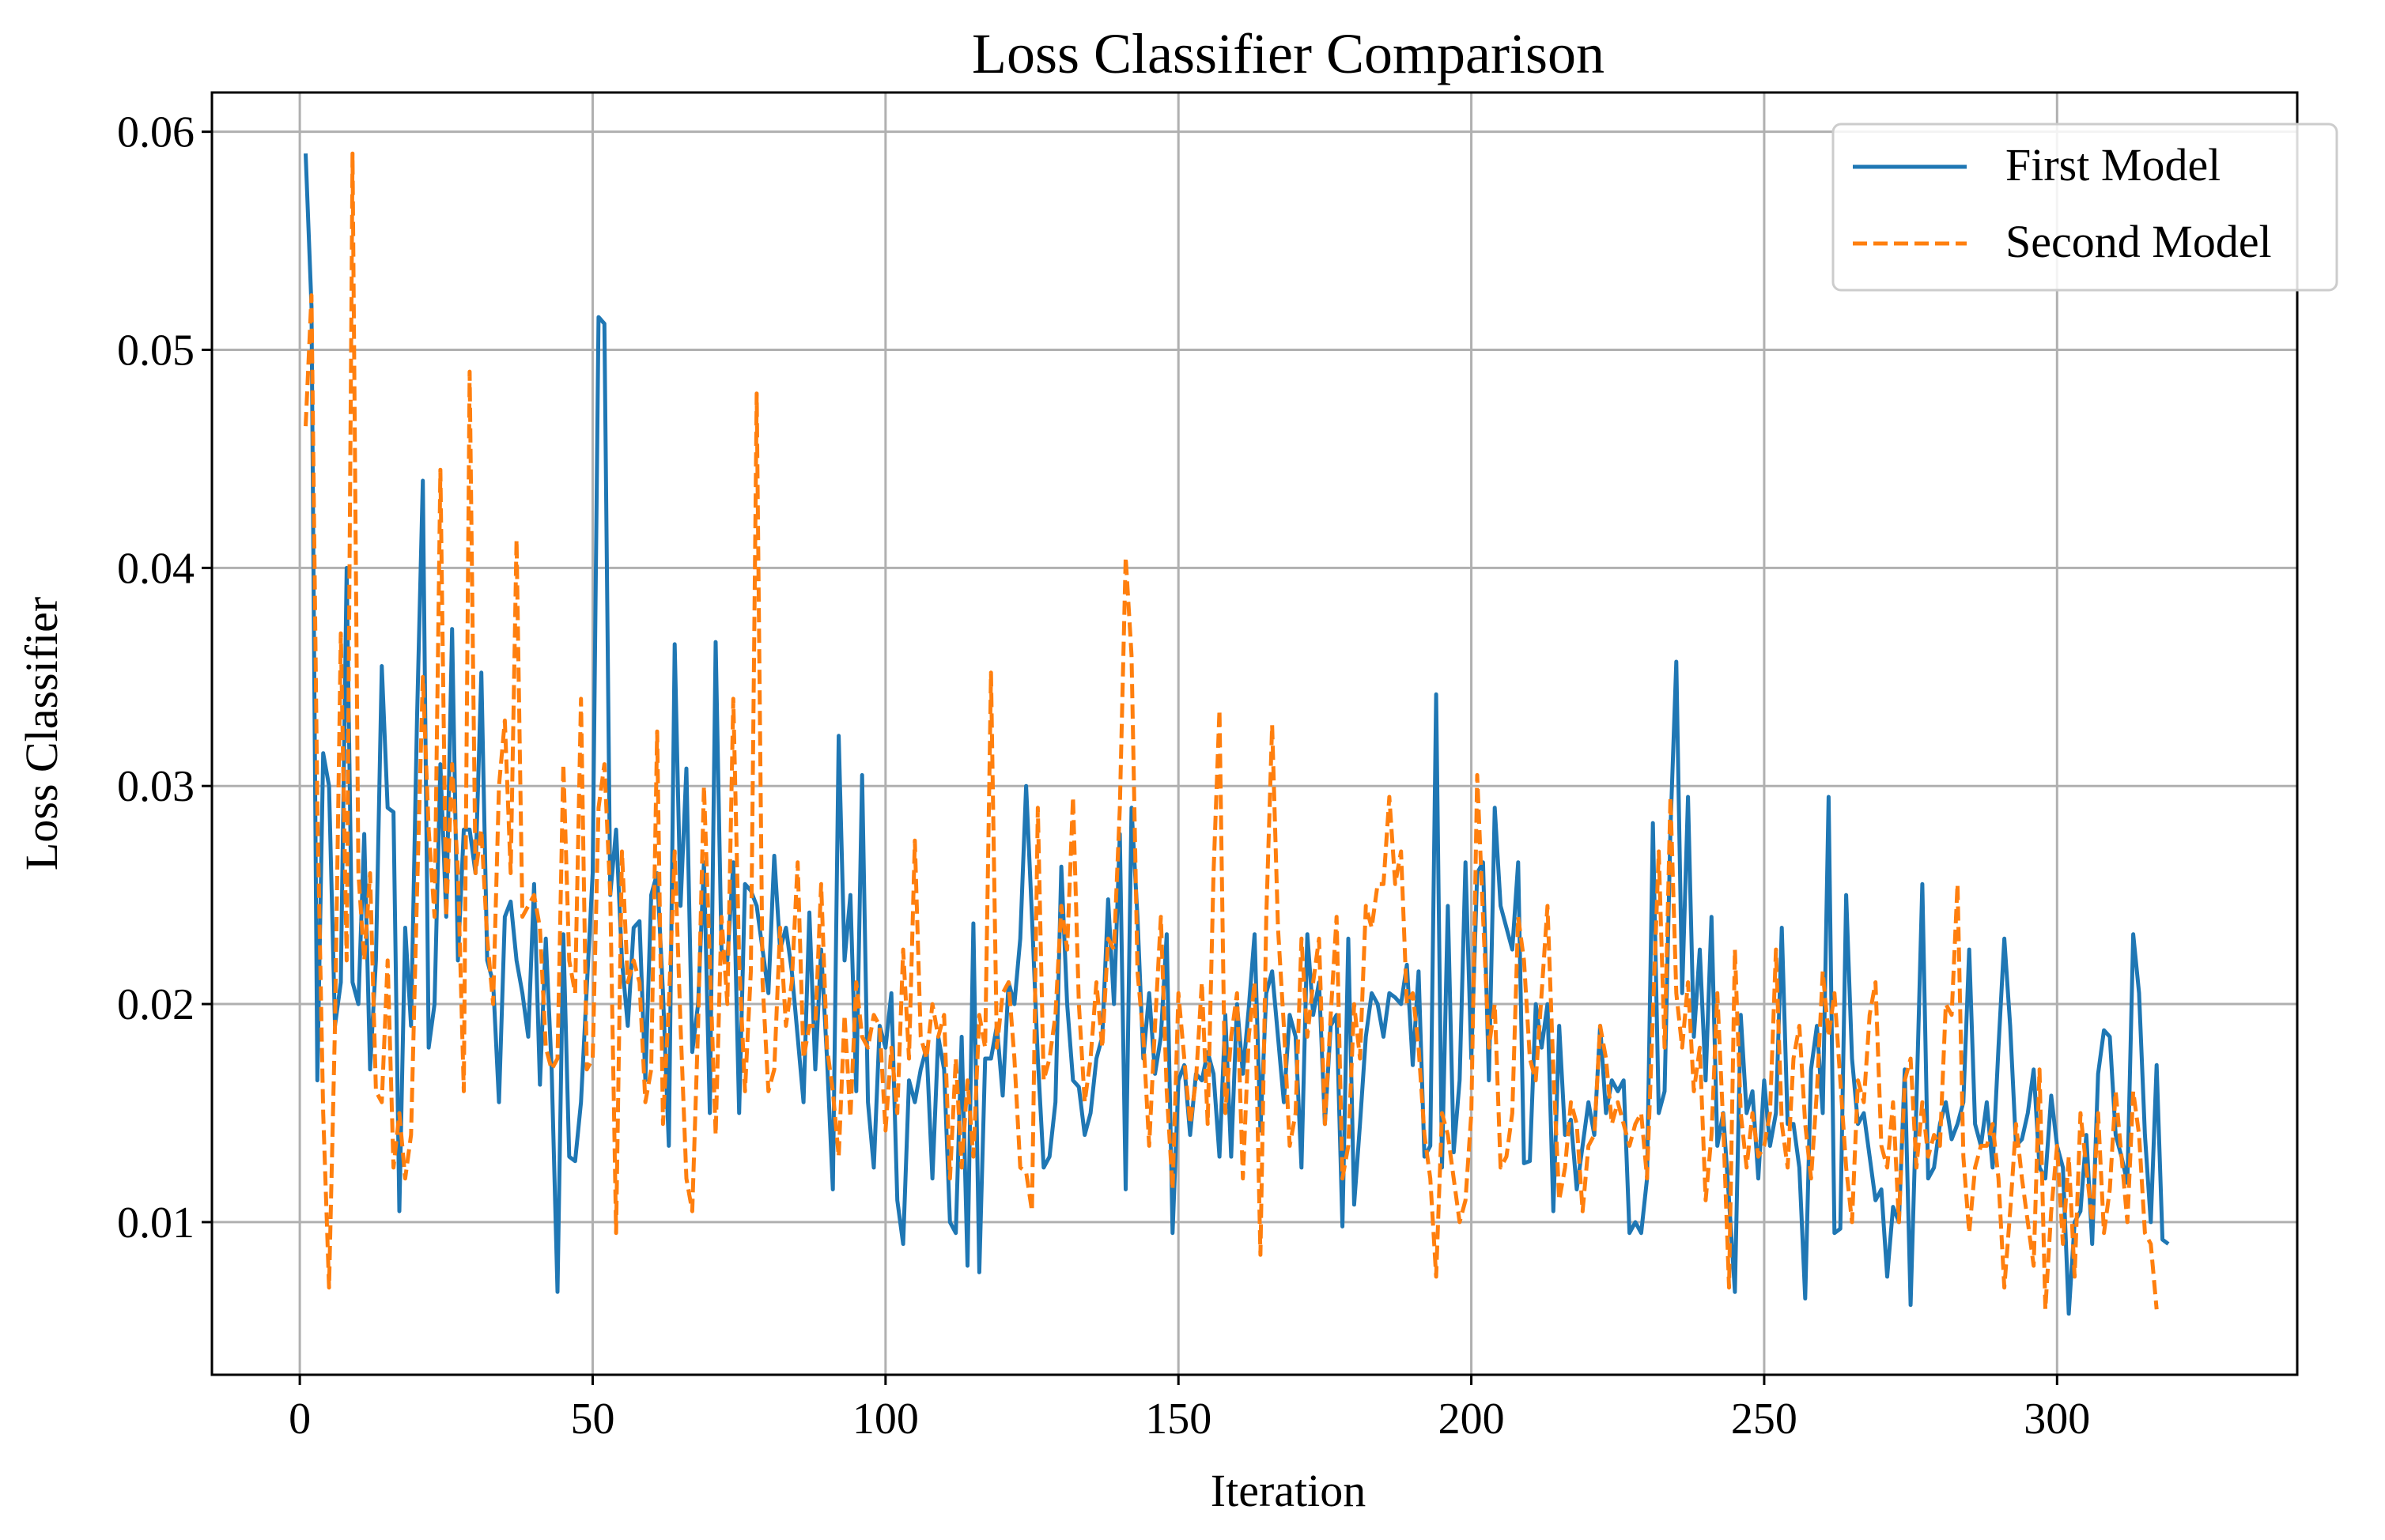 This screenshot has height=1540, width=2385. Describe the element at coordinates (2138, 242) in the screenshot. I see `legend-label-second-model: Second Model` at that location.